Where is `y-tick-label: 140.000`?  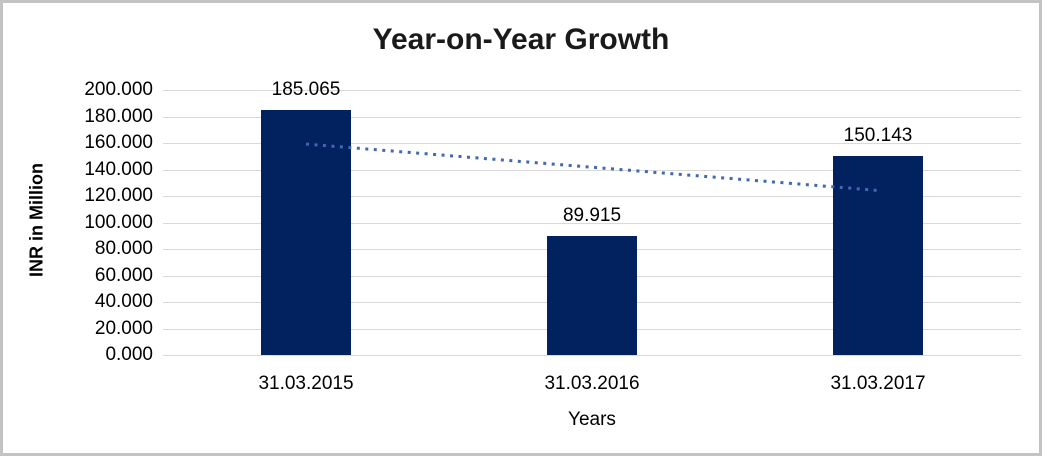
y-tick-label: 140.000 is located at coordinates (118, 169).